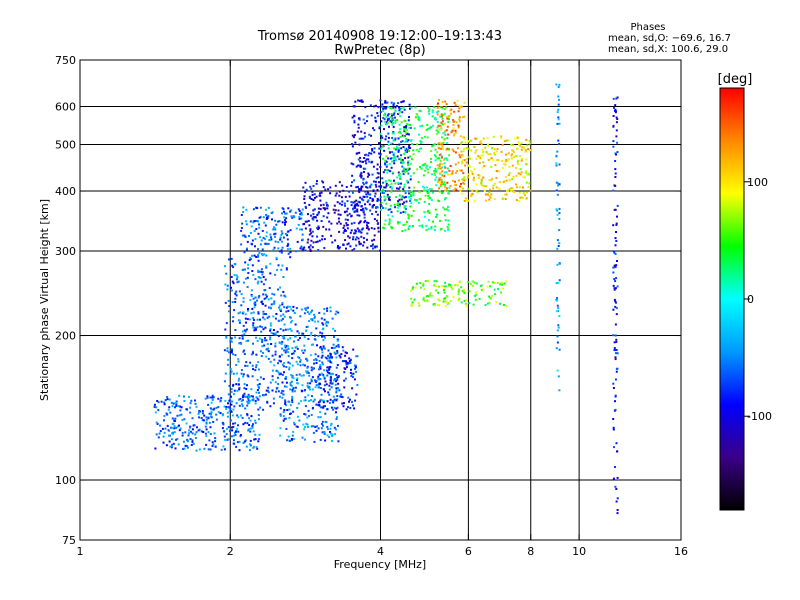 Image resolution: width=800 pixels, height=600 pixels. Describe the element at coordinates (379, 50) in the screenshot. I see `chart-subtitle: RwPretec (8p)` at that location.